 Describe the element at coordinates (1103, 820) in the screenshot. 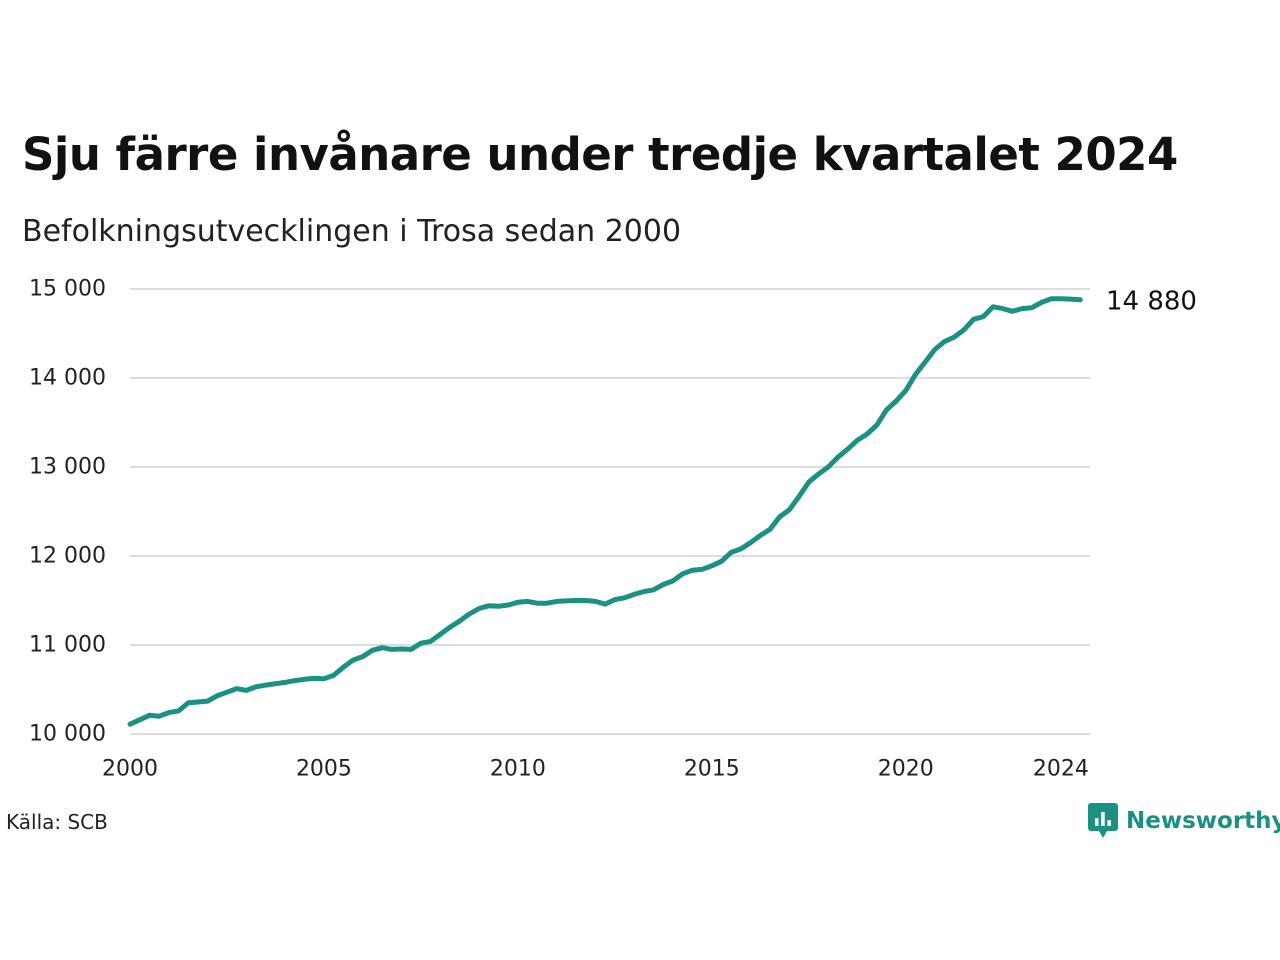

I see `newsworthy-logo-icon` at that location.